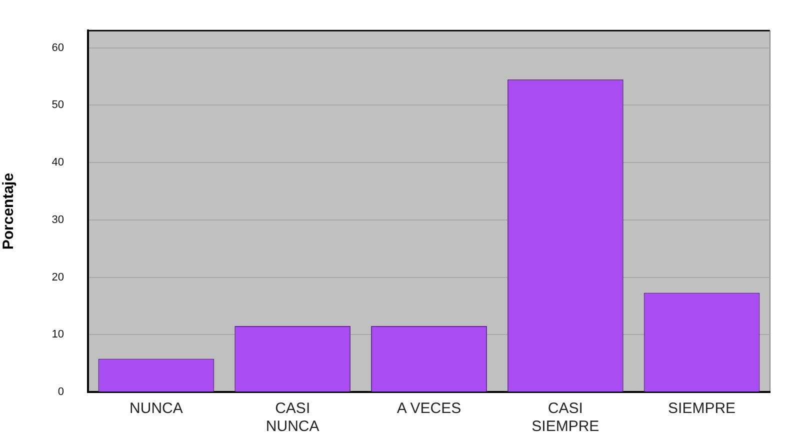 The width and height of the screenshot is (788, 437). What do you see at coordinates (9, 211) in the screenshot?
I see `y-axis-title: Porcentaje` at bounding box center [9, 211].